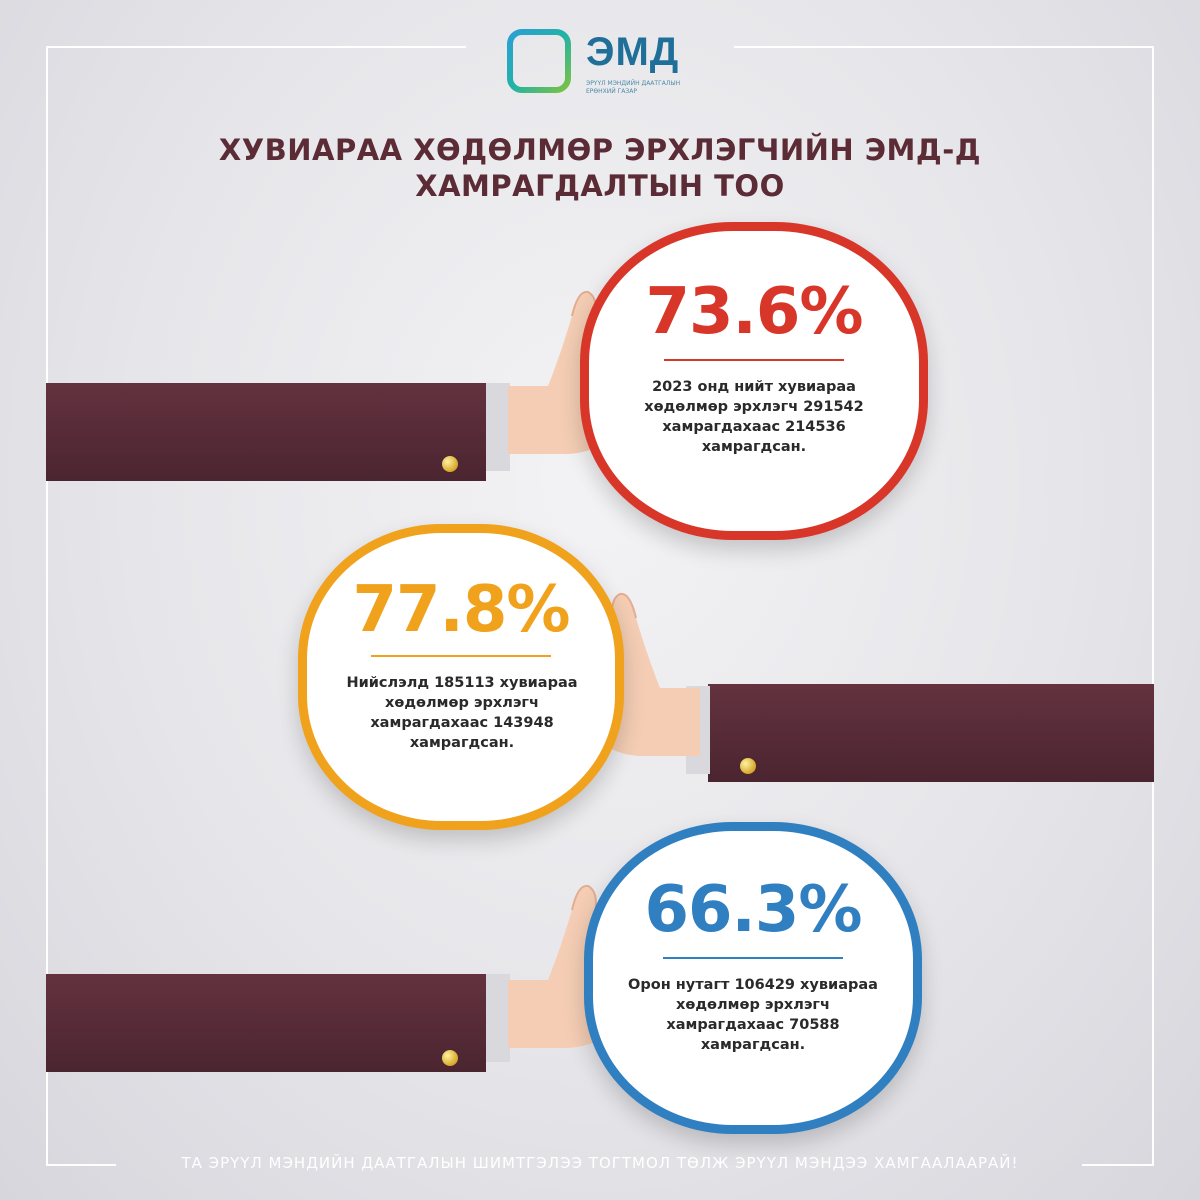 Image resolution: width=1200 pixels, height=1200 pixels. What do you see at coordinates (1118, 1165) in the screenshot?
I see `frame-bottom-right` at bounding box center [1118, 1165].